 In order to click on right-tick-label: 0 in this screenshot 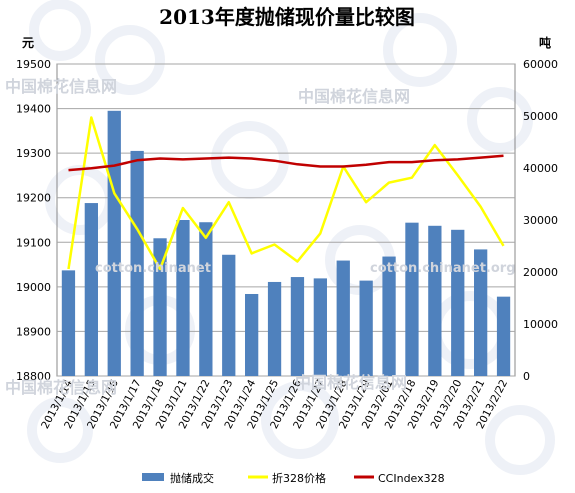, I will do `click(526, 376)`.